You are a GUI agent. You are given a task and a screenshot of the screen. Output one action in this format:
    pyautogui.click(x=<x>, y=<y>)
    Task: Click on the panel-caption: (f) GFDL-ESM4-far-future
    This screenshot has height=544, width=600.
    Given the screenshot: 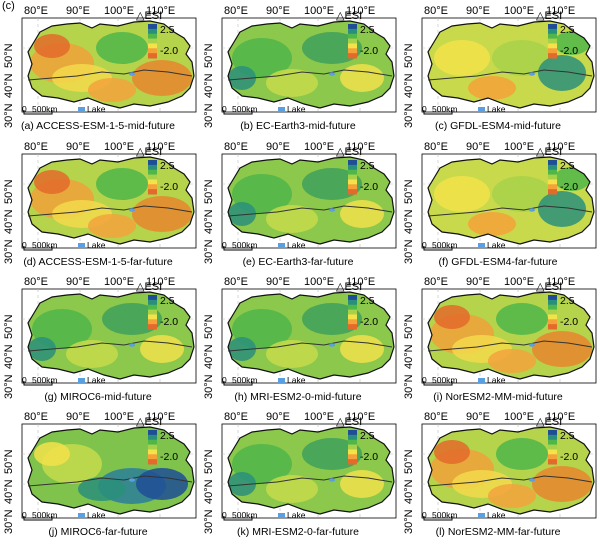 What is the action you would take?
    pyautogui.click(x=498, y=262)
    